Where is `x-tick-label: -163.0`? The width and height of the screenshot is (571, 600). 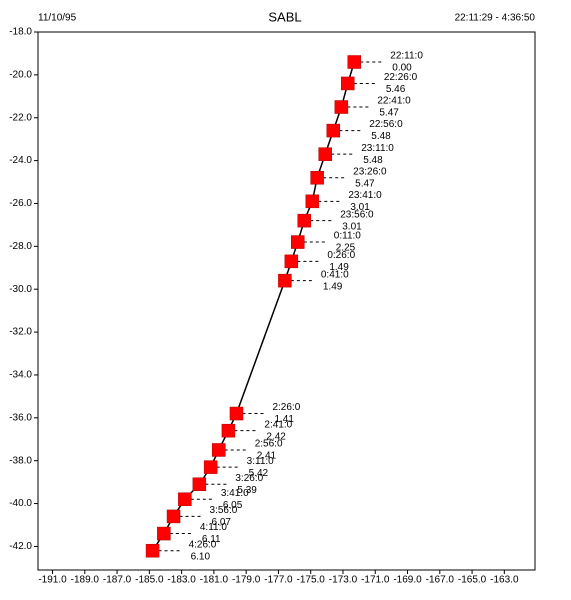 x-tick-label: -163.0 is located at coordinates (504, 580).